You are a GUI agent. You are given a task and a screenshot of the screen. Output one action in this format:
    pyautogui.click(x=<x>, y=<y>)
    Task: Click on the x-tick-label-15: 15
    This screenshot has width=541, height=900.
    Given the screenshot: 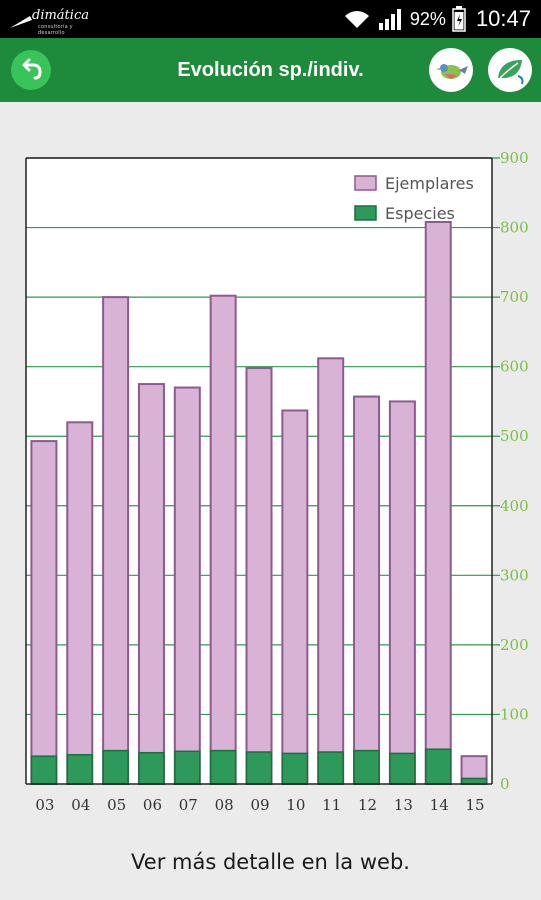 What is the action you would take?
    pyautogui.click(x=475, y=805)
    